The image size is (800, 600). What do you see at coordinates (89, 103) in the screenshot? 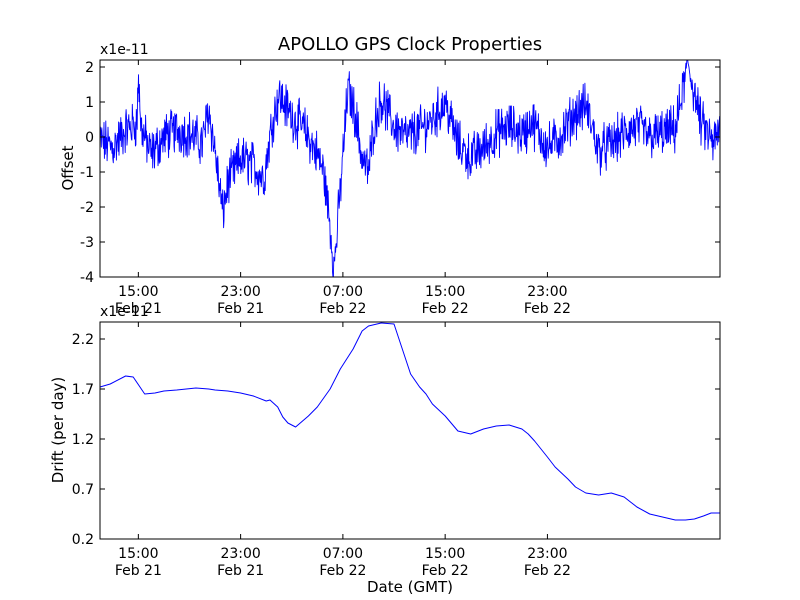
I see `ytick-label: 1` at bounding box center [89, 103].